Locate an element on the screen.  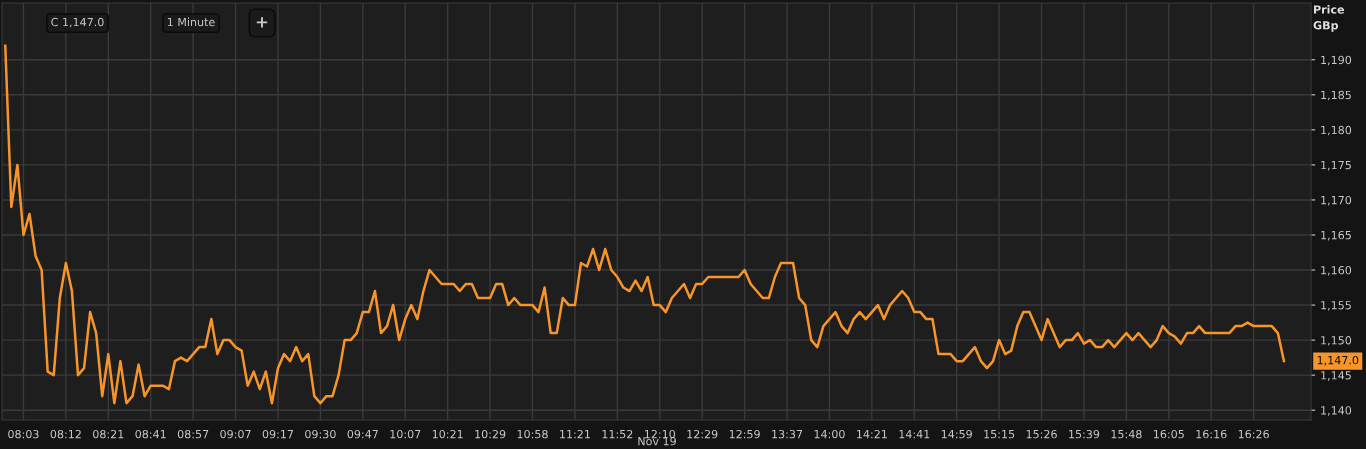
annotation: C 1,147.0 is located at coordinates (77, 22).